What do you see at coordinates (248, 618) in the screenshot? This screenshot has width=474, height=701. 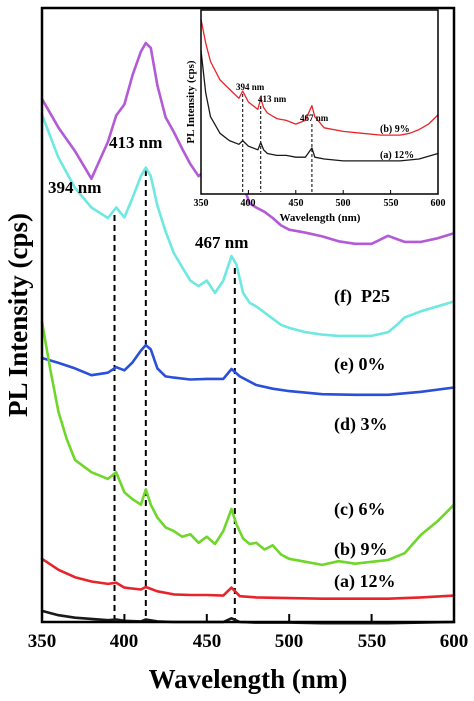 I see `main-x-ticks` at bounding box center [248, 618].